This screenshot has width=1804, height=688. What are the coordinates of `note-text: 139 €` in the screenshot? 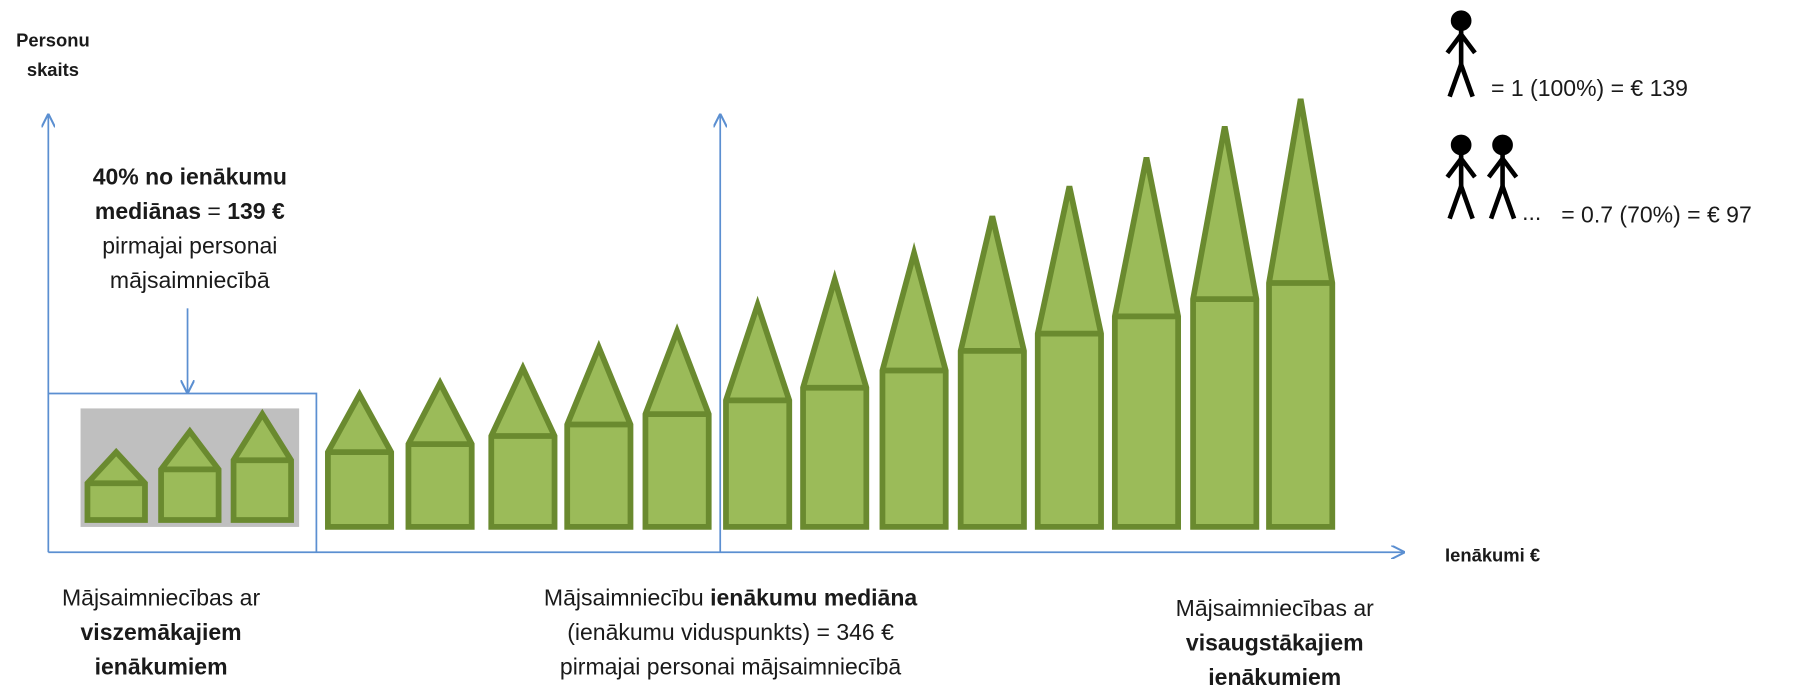 It's located at (256, 211).